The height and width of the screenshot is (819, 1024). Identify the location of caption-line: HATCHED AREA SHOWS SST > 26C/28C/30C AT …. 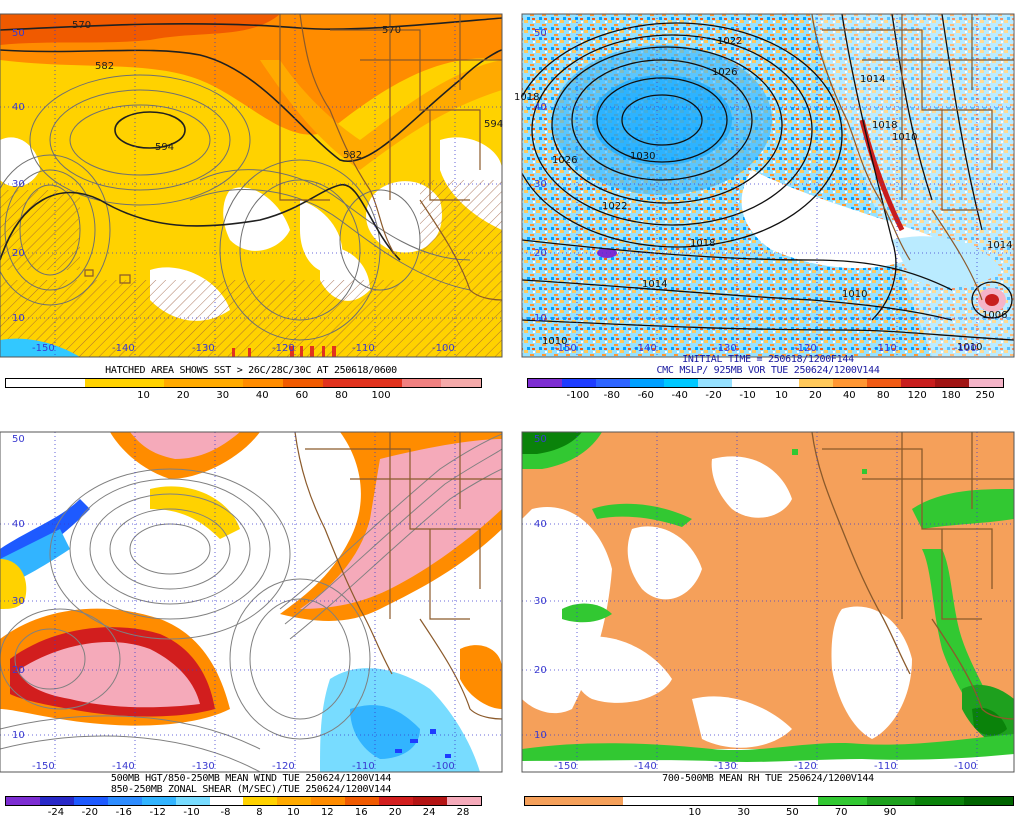
(251, 370).